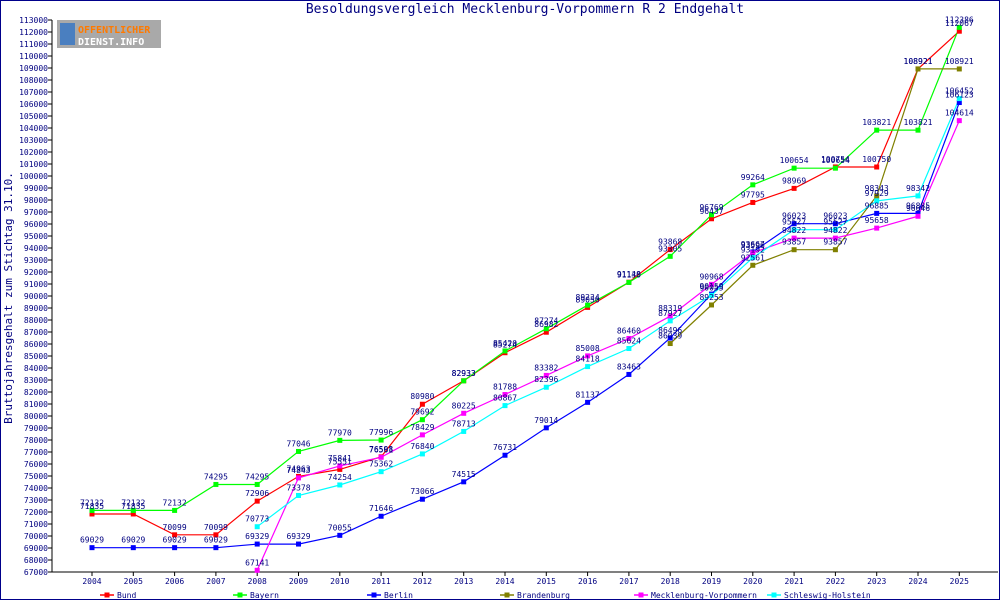 The image size is (1000, 600). I want to click on data-label: 79692, so click(422, 412).